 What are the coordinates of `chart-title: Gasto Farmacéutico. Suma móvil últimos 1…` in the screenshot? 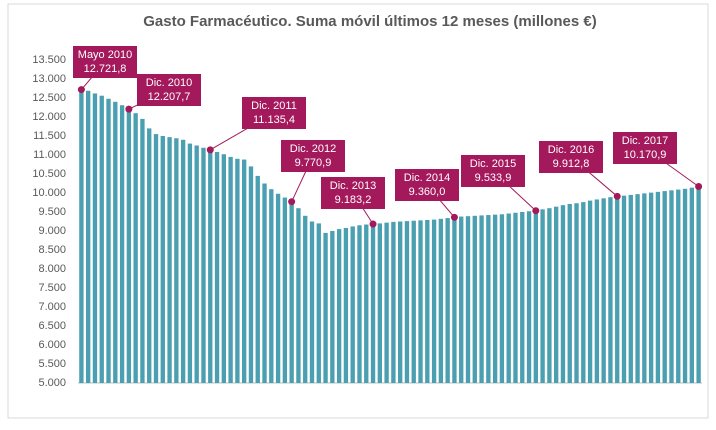 It's located at (370, 21).